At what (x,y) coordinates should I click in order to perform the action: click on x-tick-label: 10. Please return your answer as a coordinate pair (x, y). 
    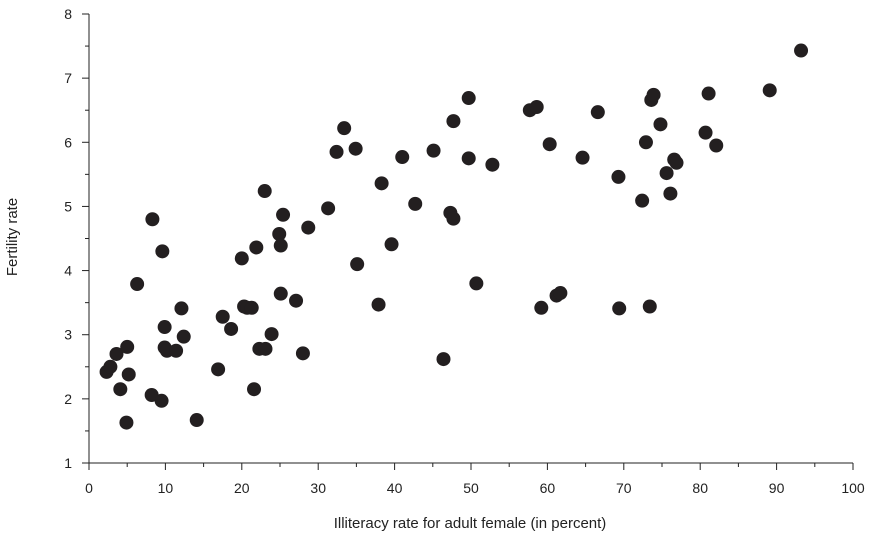
    Looking at the image, I should click on (166, 488).